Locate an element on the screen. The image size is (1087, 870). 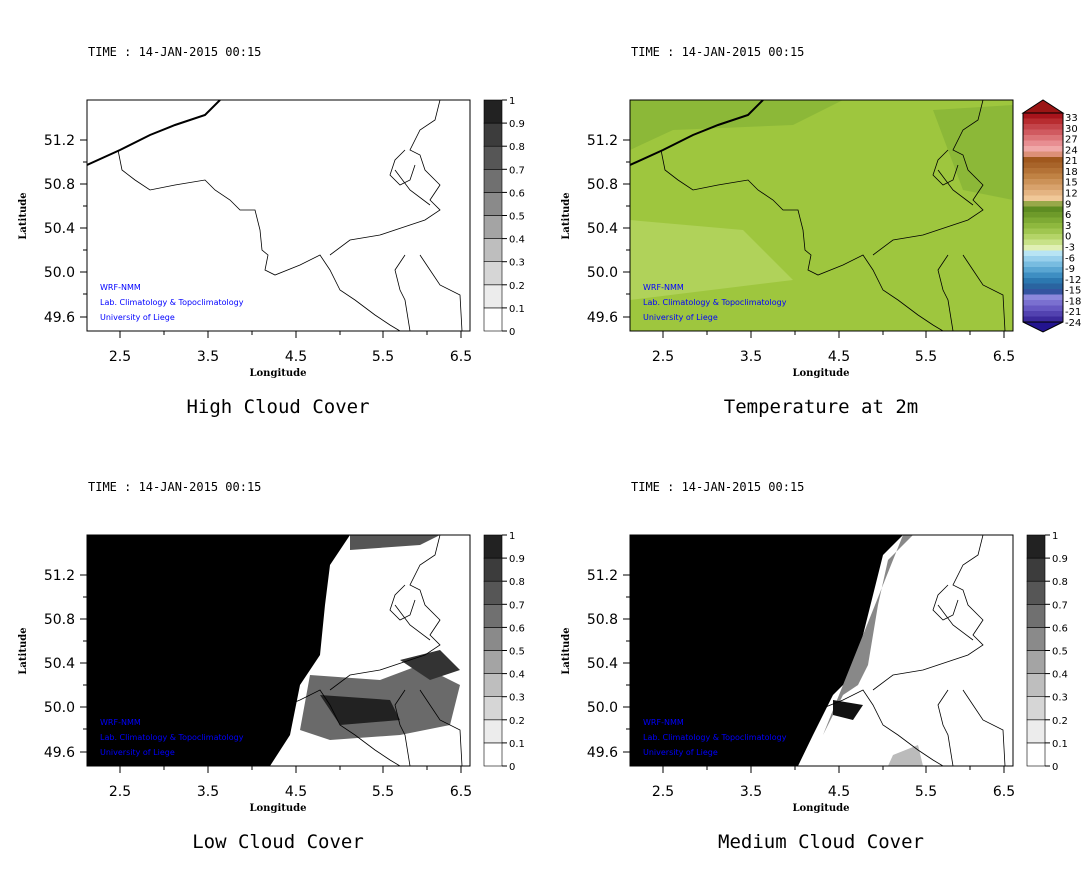
colorbar-label: -3 is located at coordinates (1070, 247).